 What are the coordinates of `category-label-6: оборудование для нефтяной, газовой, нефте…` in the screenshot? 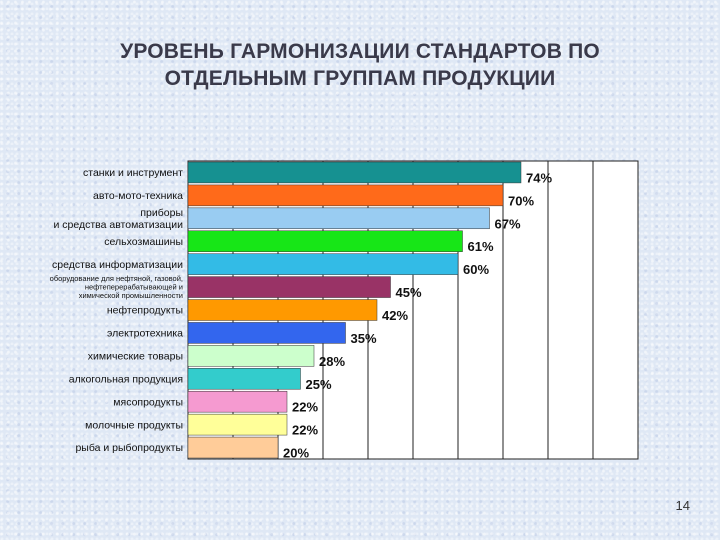 It's located at (116, 287).